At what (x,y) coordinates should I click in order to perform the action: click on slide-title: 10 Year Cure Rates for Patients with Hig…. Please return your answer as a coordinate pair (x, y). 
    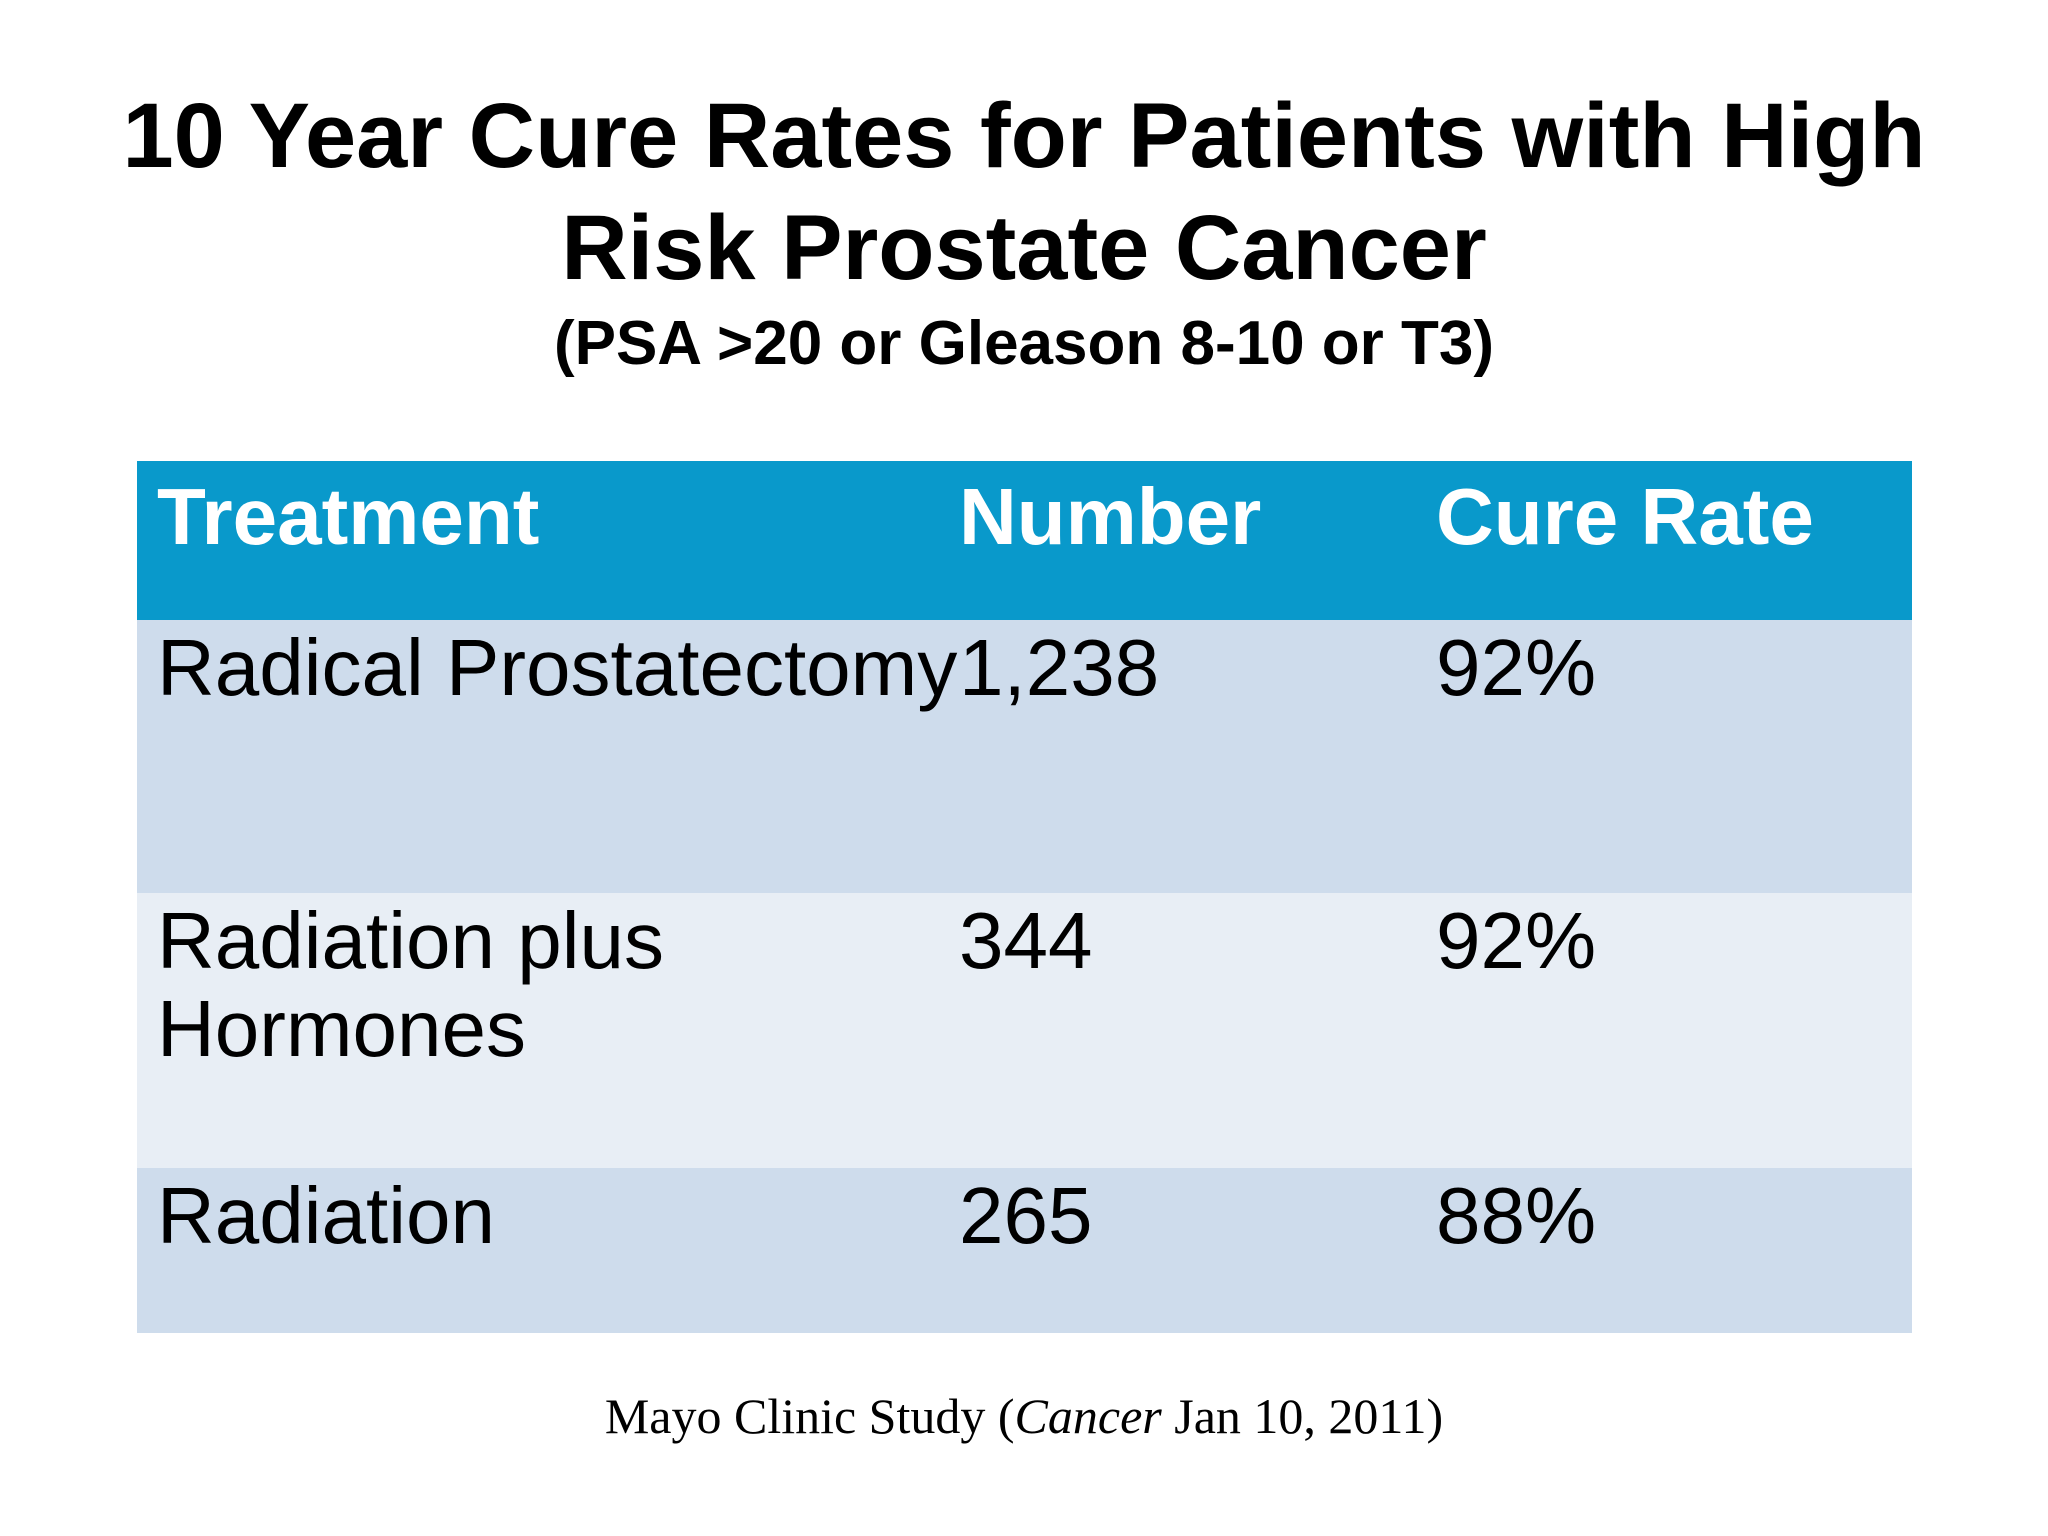
    Looking at the image, I should click on (1024, 192).